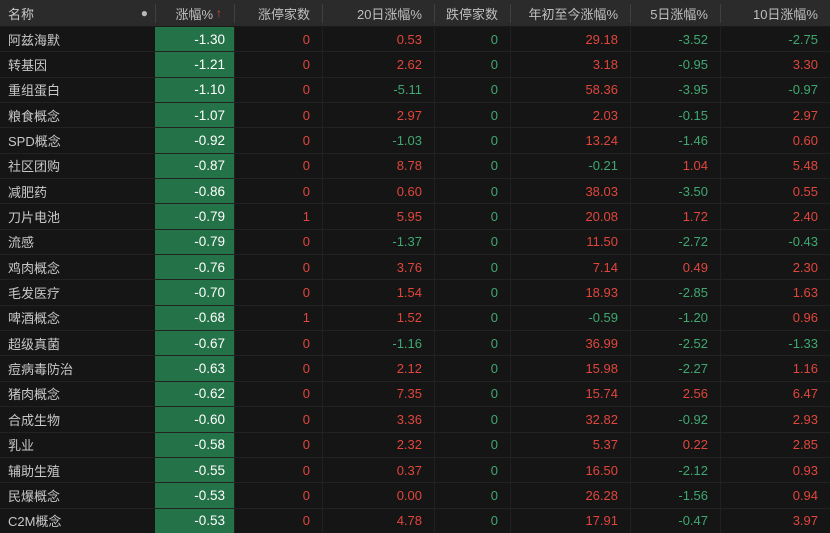  I want to click on table-row: 重组蛋白 -1.10 0 -5.11 0 58.36 -3.95 -0.97, so click(415, 90).